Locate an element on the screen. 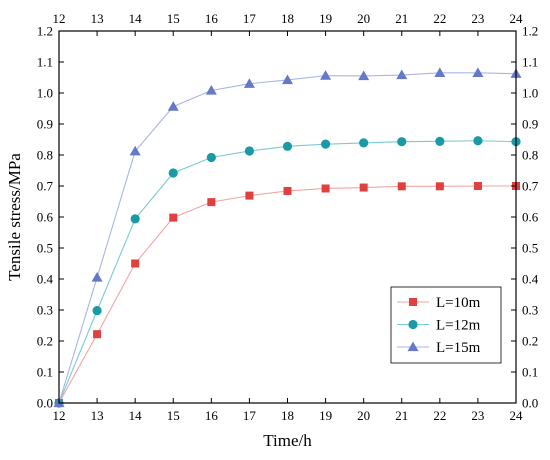  y-tick-label-left: 0.6 is located at coordinates (45, 217).